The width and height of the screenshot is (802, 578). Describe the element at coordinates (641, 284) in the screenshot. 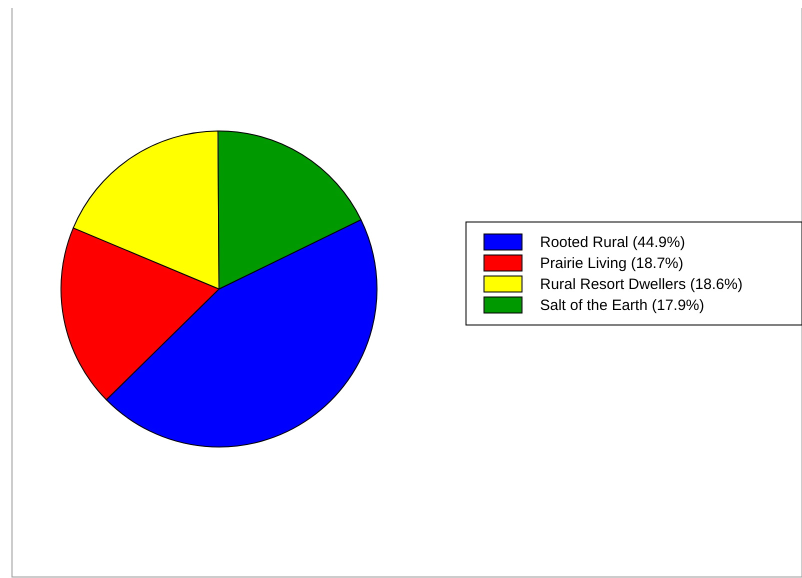

I see `legend-label: Rural Resort Dwellers (18.6%)` at that location.